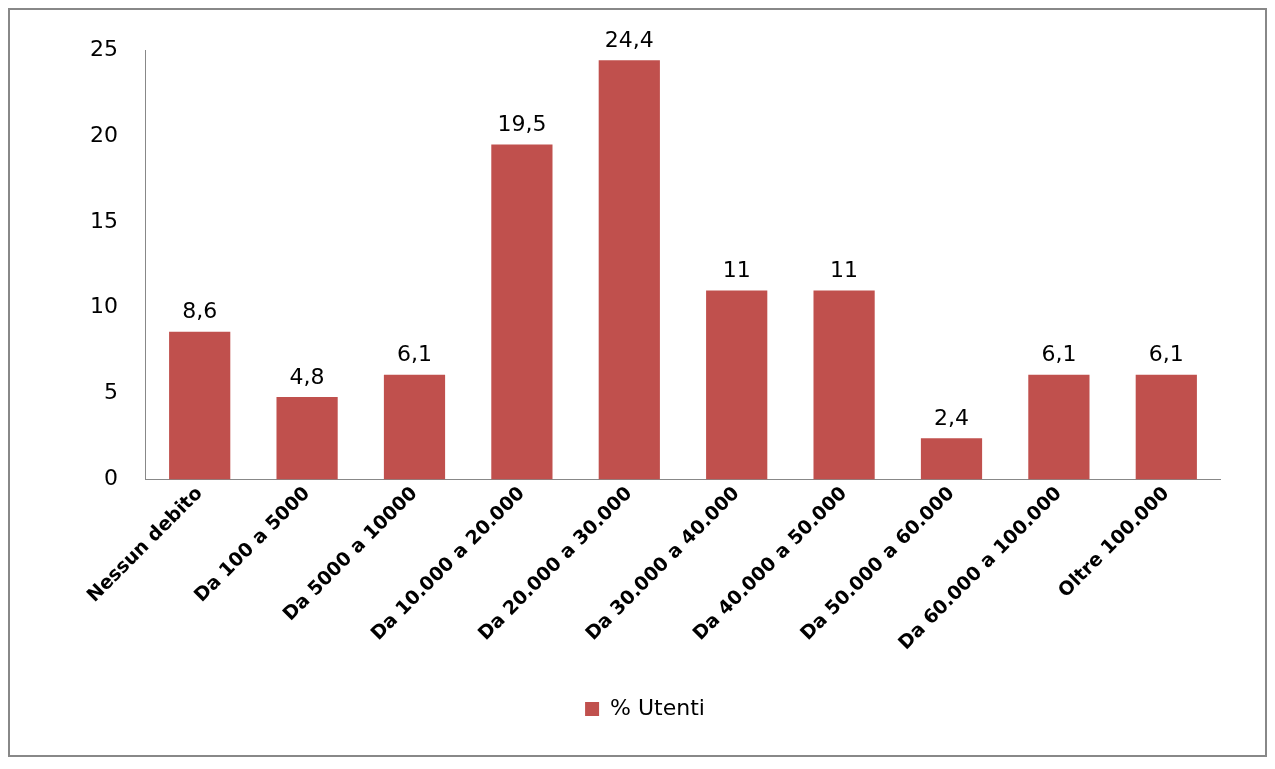  Describe the element at coordinates (103, 134) in the screenshot. I see `y-tick-label: 20` at that location.